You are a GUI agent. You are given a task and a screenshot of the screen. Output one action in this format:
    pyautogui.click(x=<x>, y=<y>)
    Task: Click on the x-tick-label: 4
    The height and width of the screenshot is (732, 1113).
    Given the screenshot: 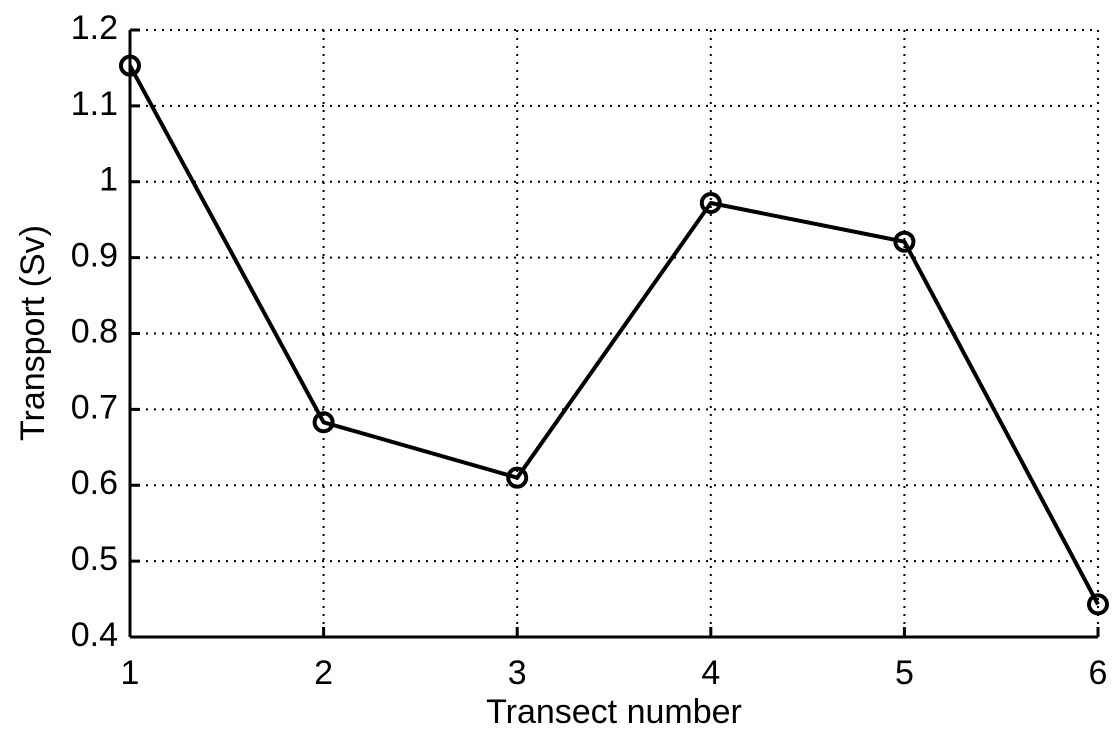 What is the action you would take?
    pyautogui.click(x=710, y=673)
    